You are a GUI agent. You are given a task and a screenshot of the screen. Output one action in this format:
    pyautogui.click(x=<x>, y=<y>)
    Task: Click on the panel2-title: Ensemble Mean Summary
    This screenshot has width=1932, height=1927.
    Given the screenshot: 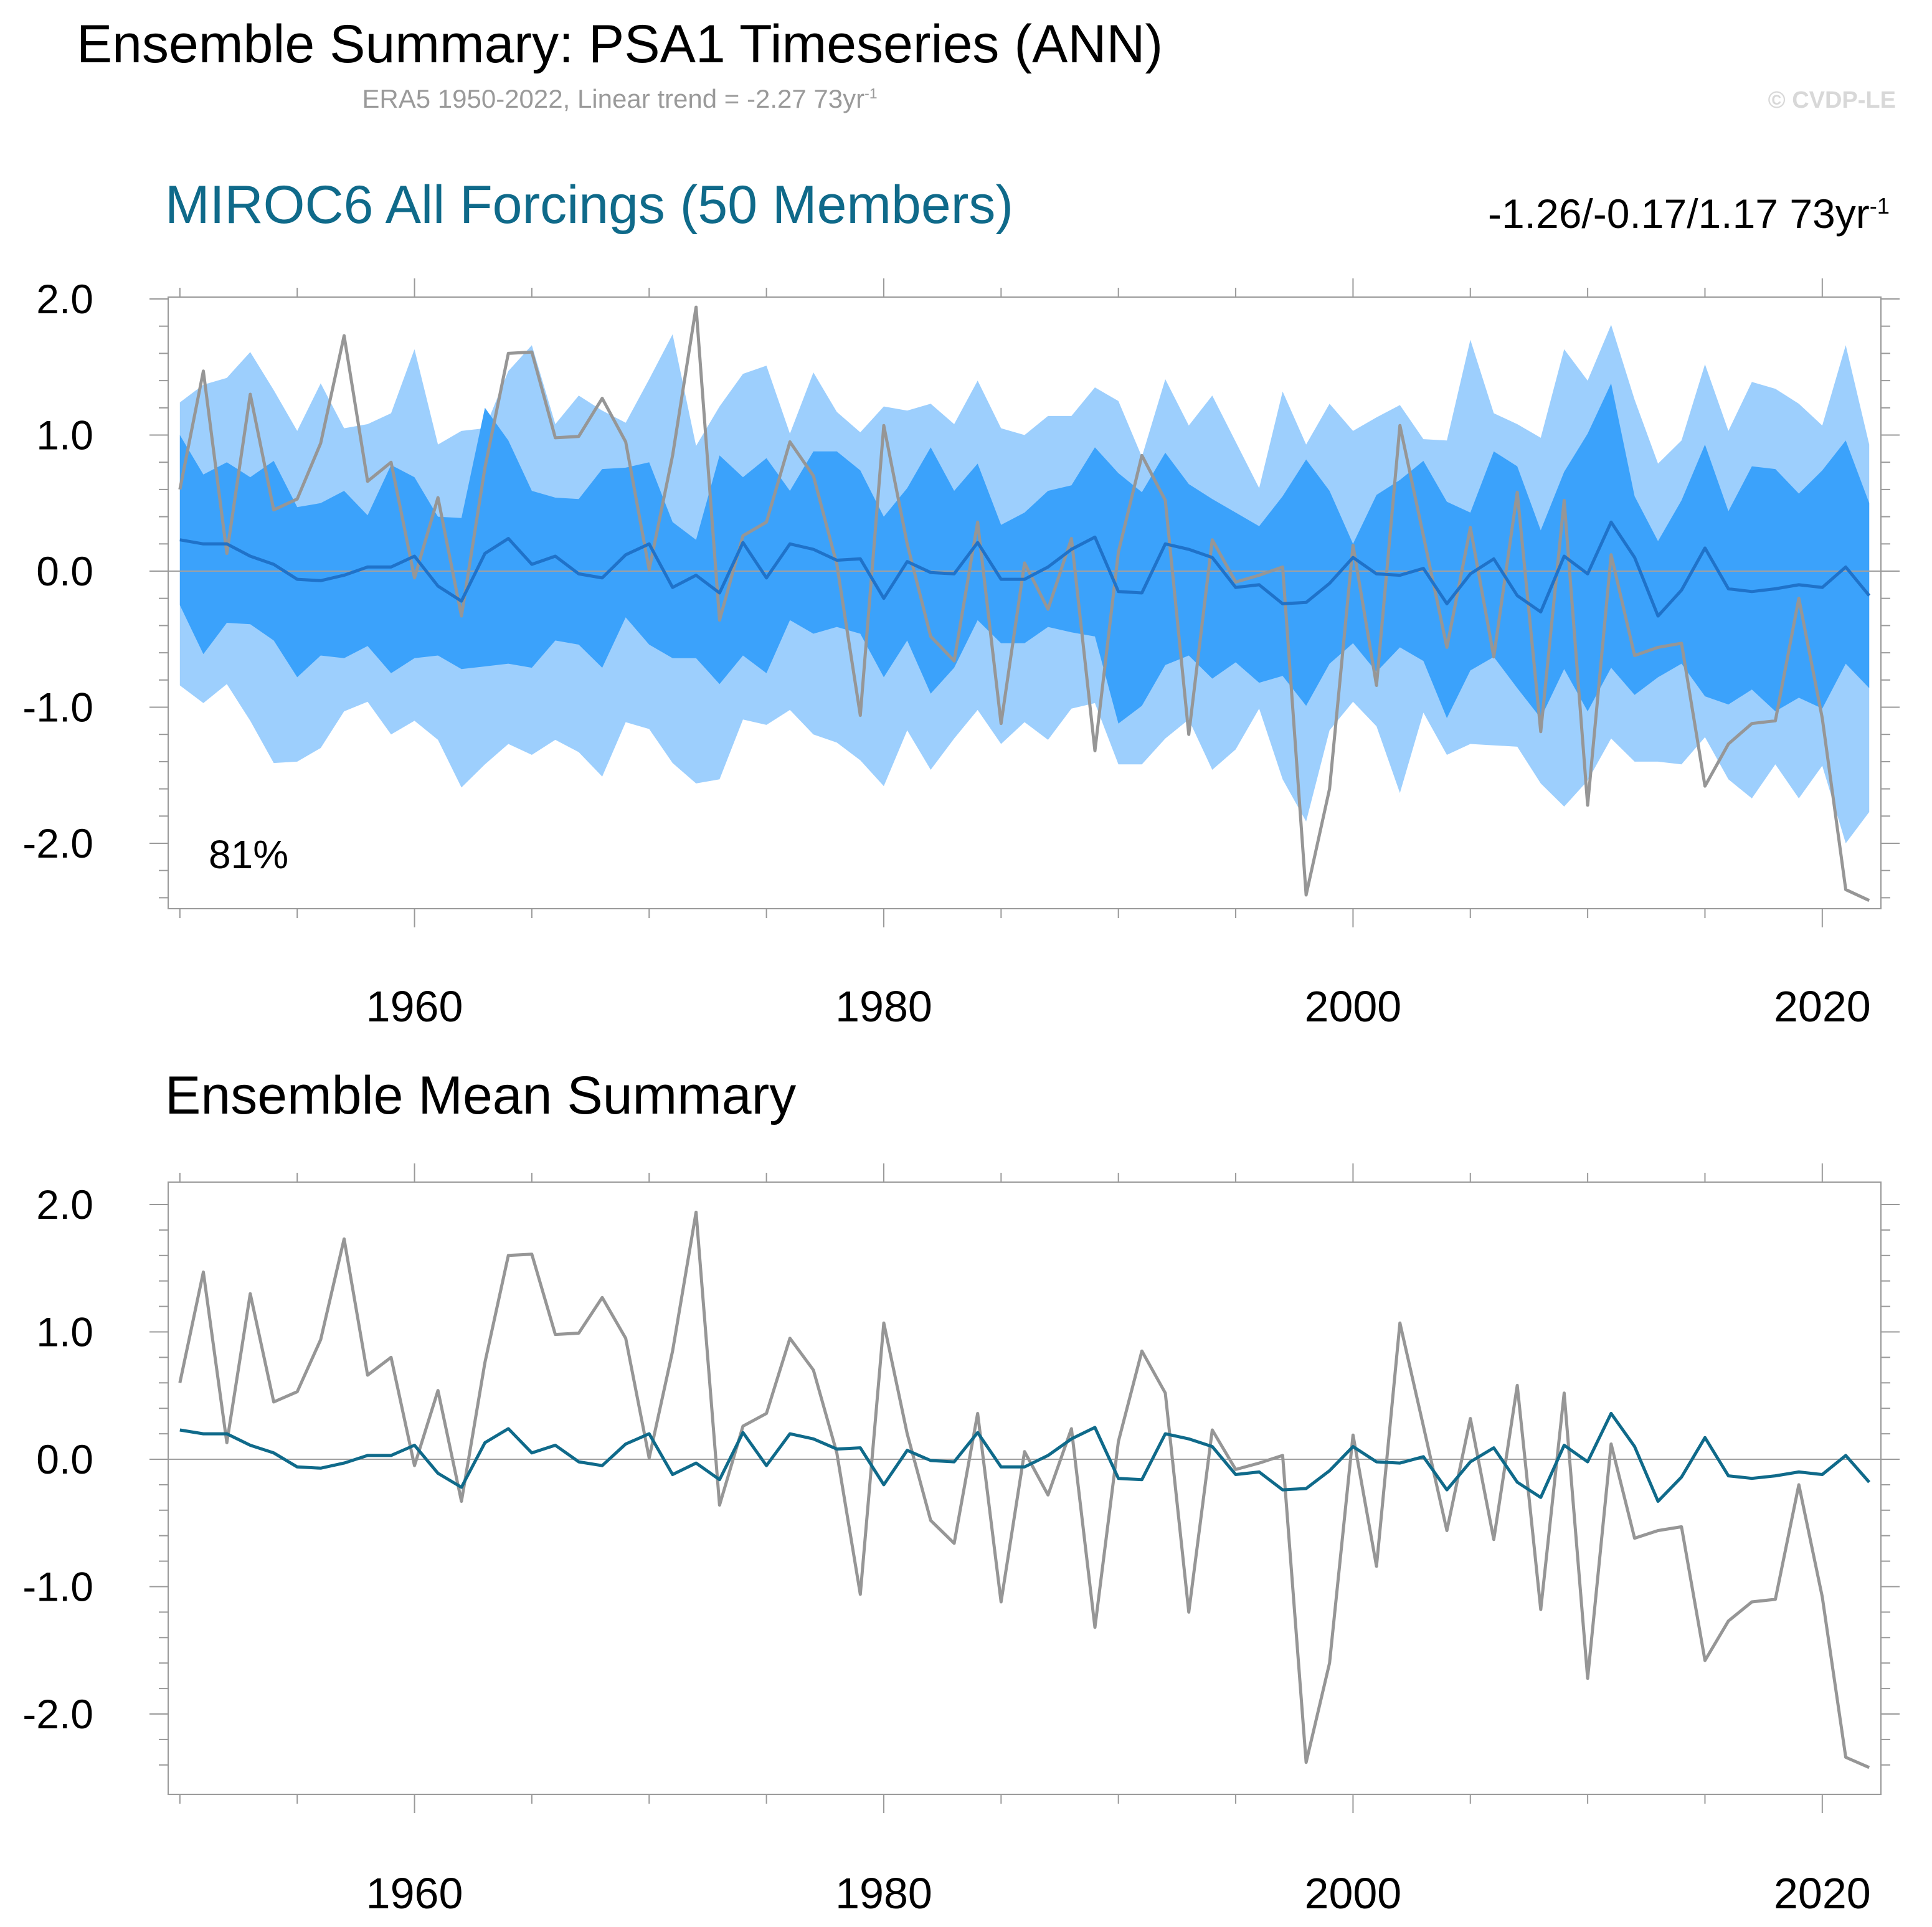 What is the action you would take?
    pyautogui.click(x=481, y=1095)
    